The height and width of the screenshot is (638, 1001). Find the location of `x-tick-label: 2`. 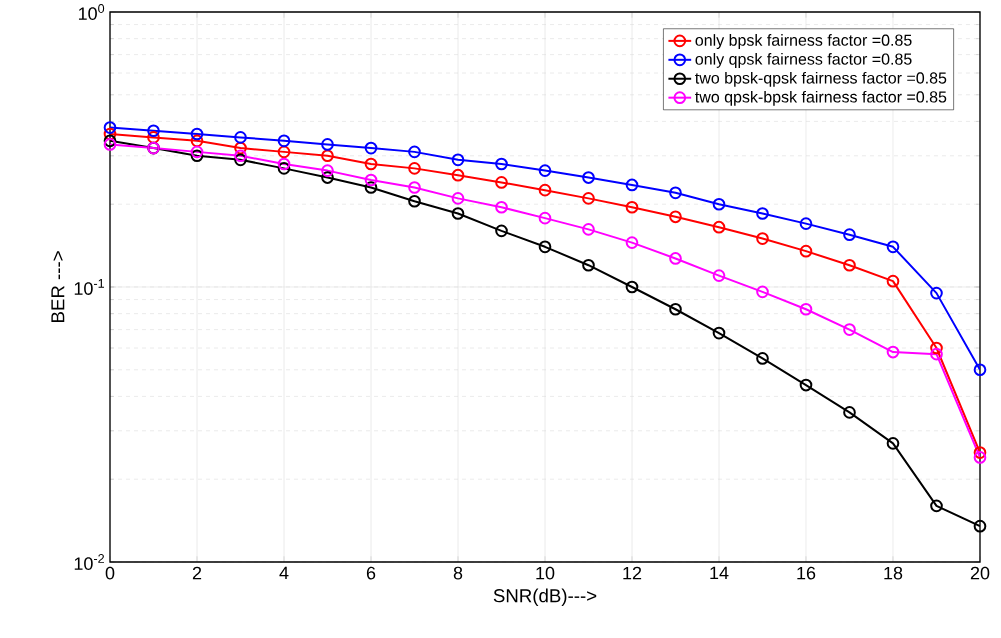

x-tick-label: 2 is located at coordinates (197, 573).